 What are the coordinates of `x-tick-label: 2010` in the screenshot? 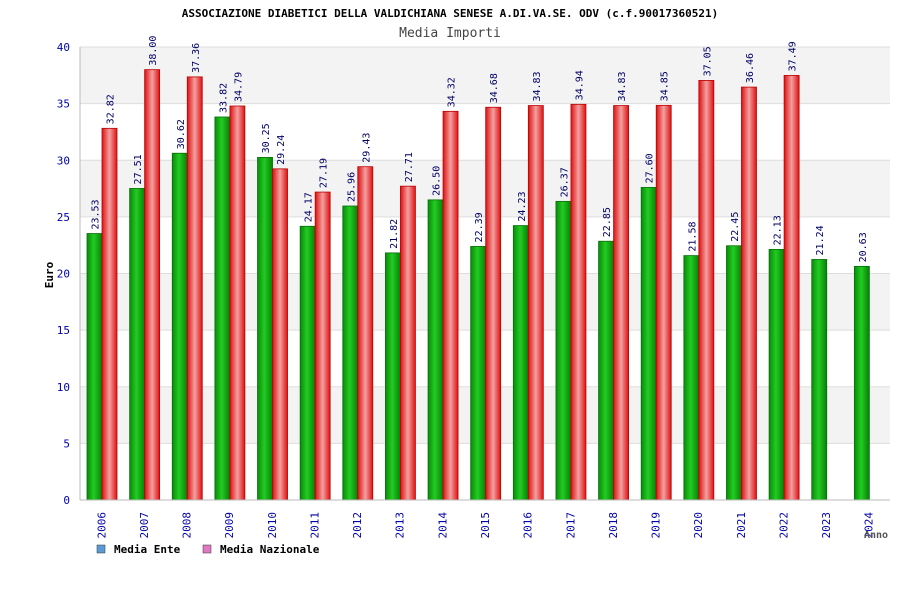 It's located at (272, 525).